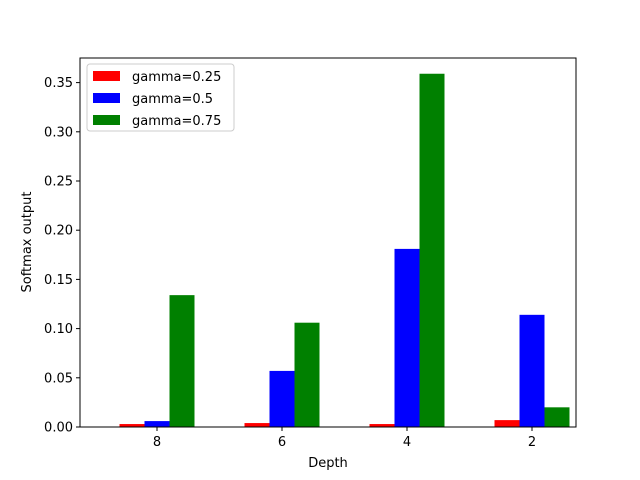 This screenshot has height=480, width=640. What do you see at coordinates (58, 378) in the screenshot?
I see `y-tick-label: 0.05` at bounding box center [58, 378].